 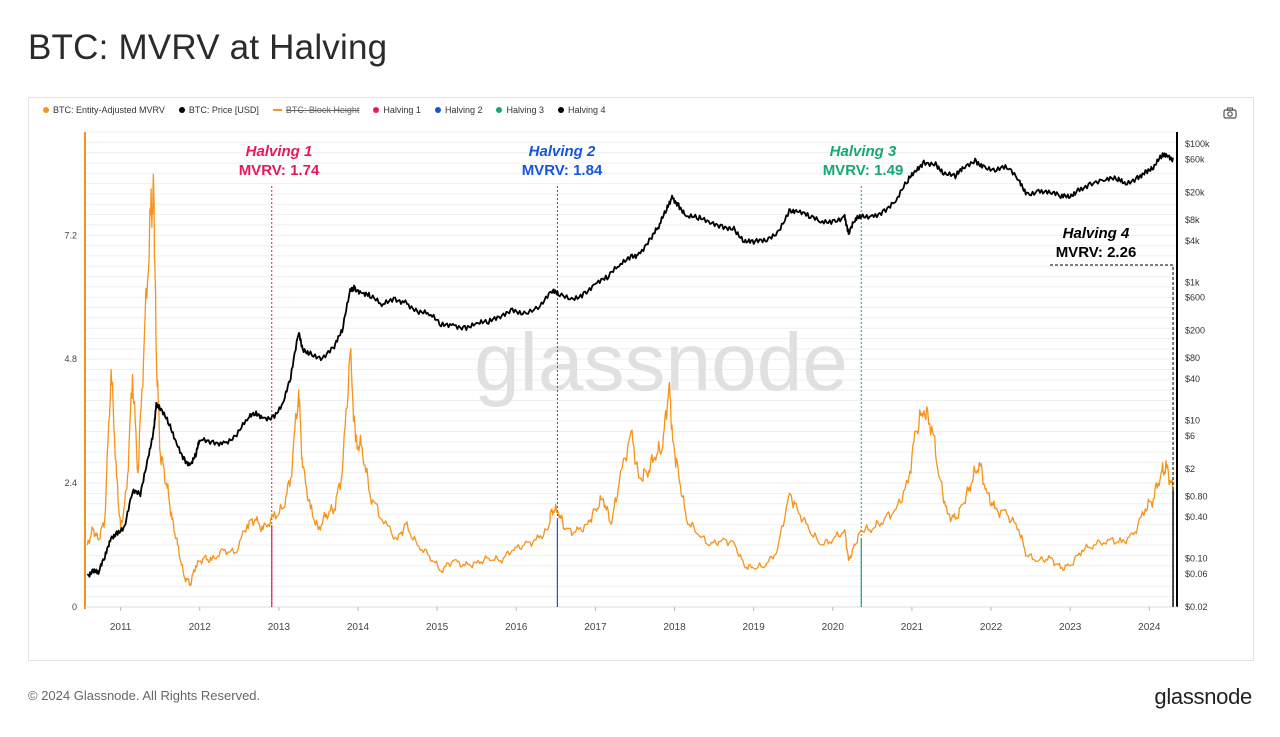 I want to click on page-title: BTC: MVRV at Halving, so click(x=208, y=47).